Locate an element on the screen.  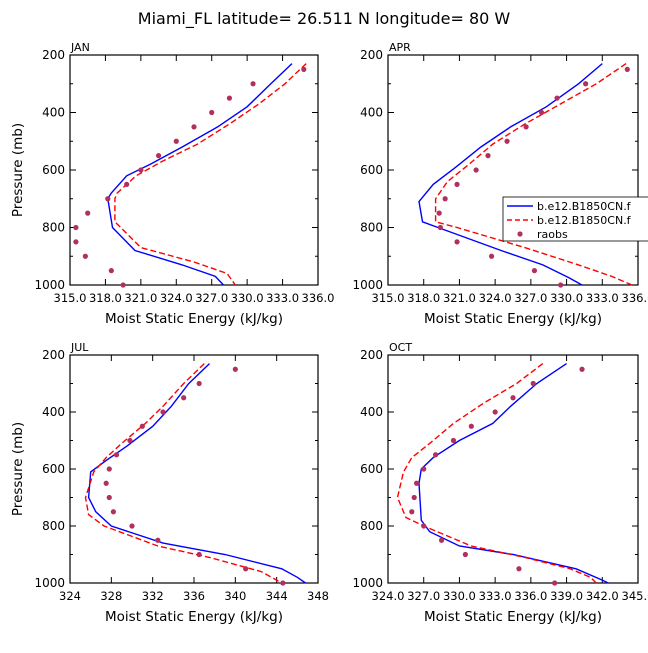
x-tick-label: 348 is located at coordinates (318, 596).